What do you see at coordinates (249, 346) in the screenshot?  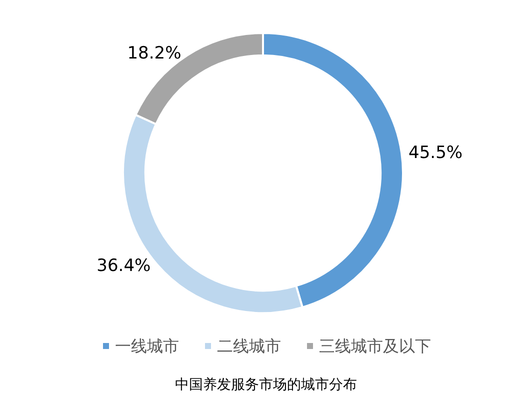 I see `legend-label: 二线城市` at bounding box center [249, 346].